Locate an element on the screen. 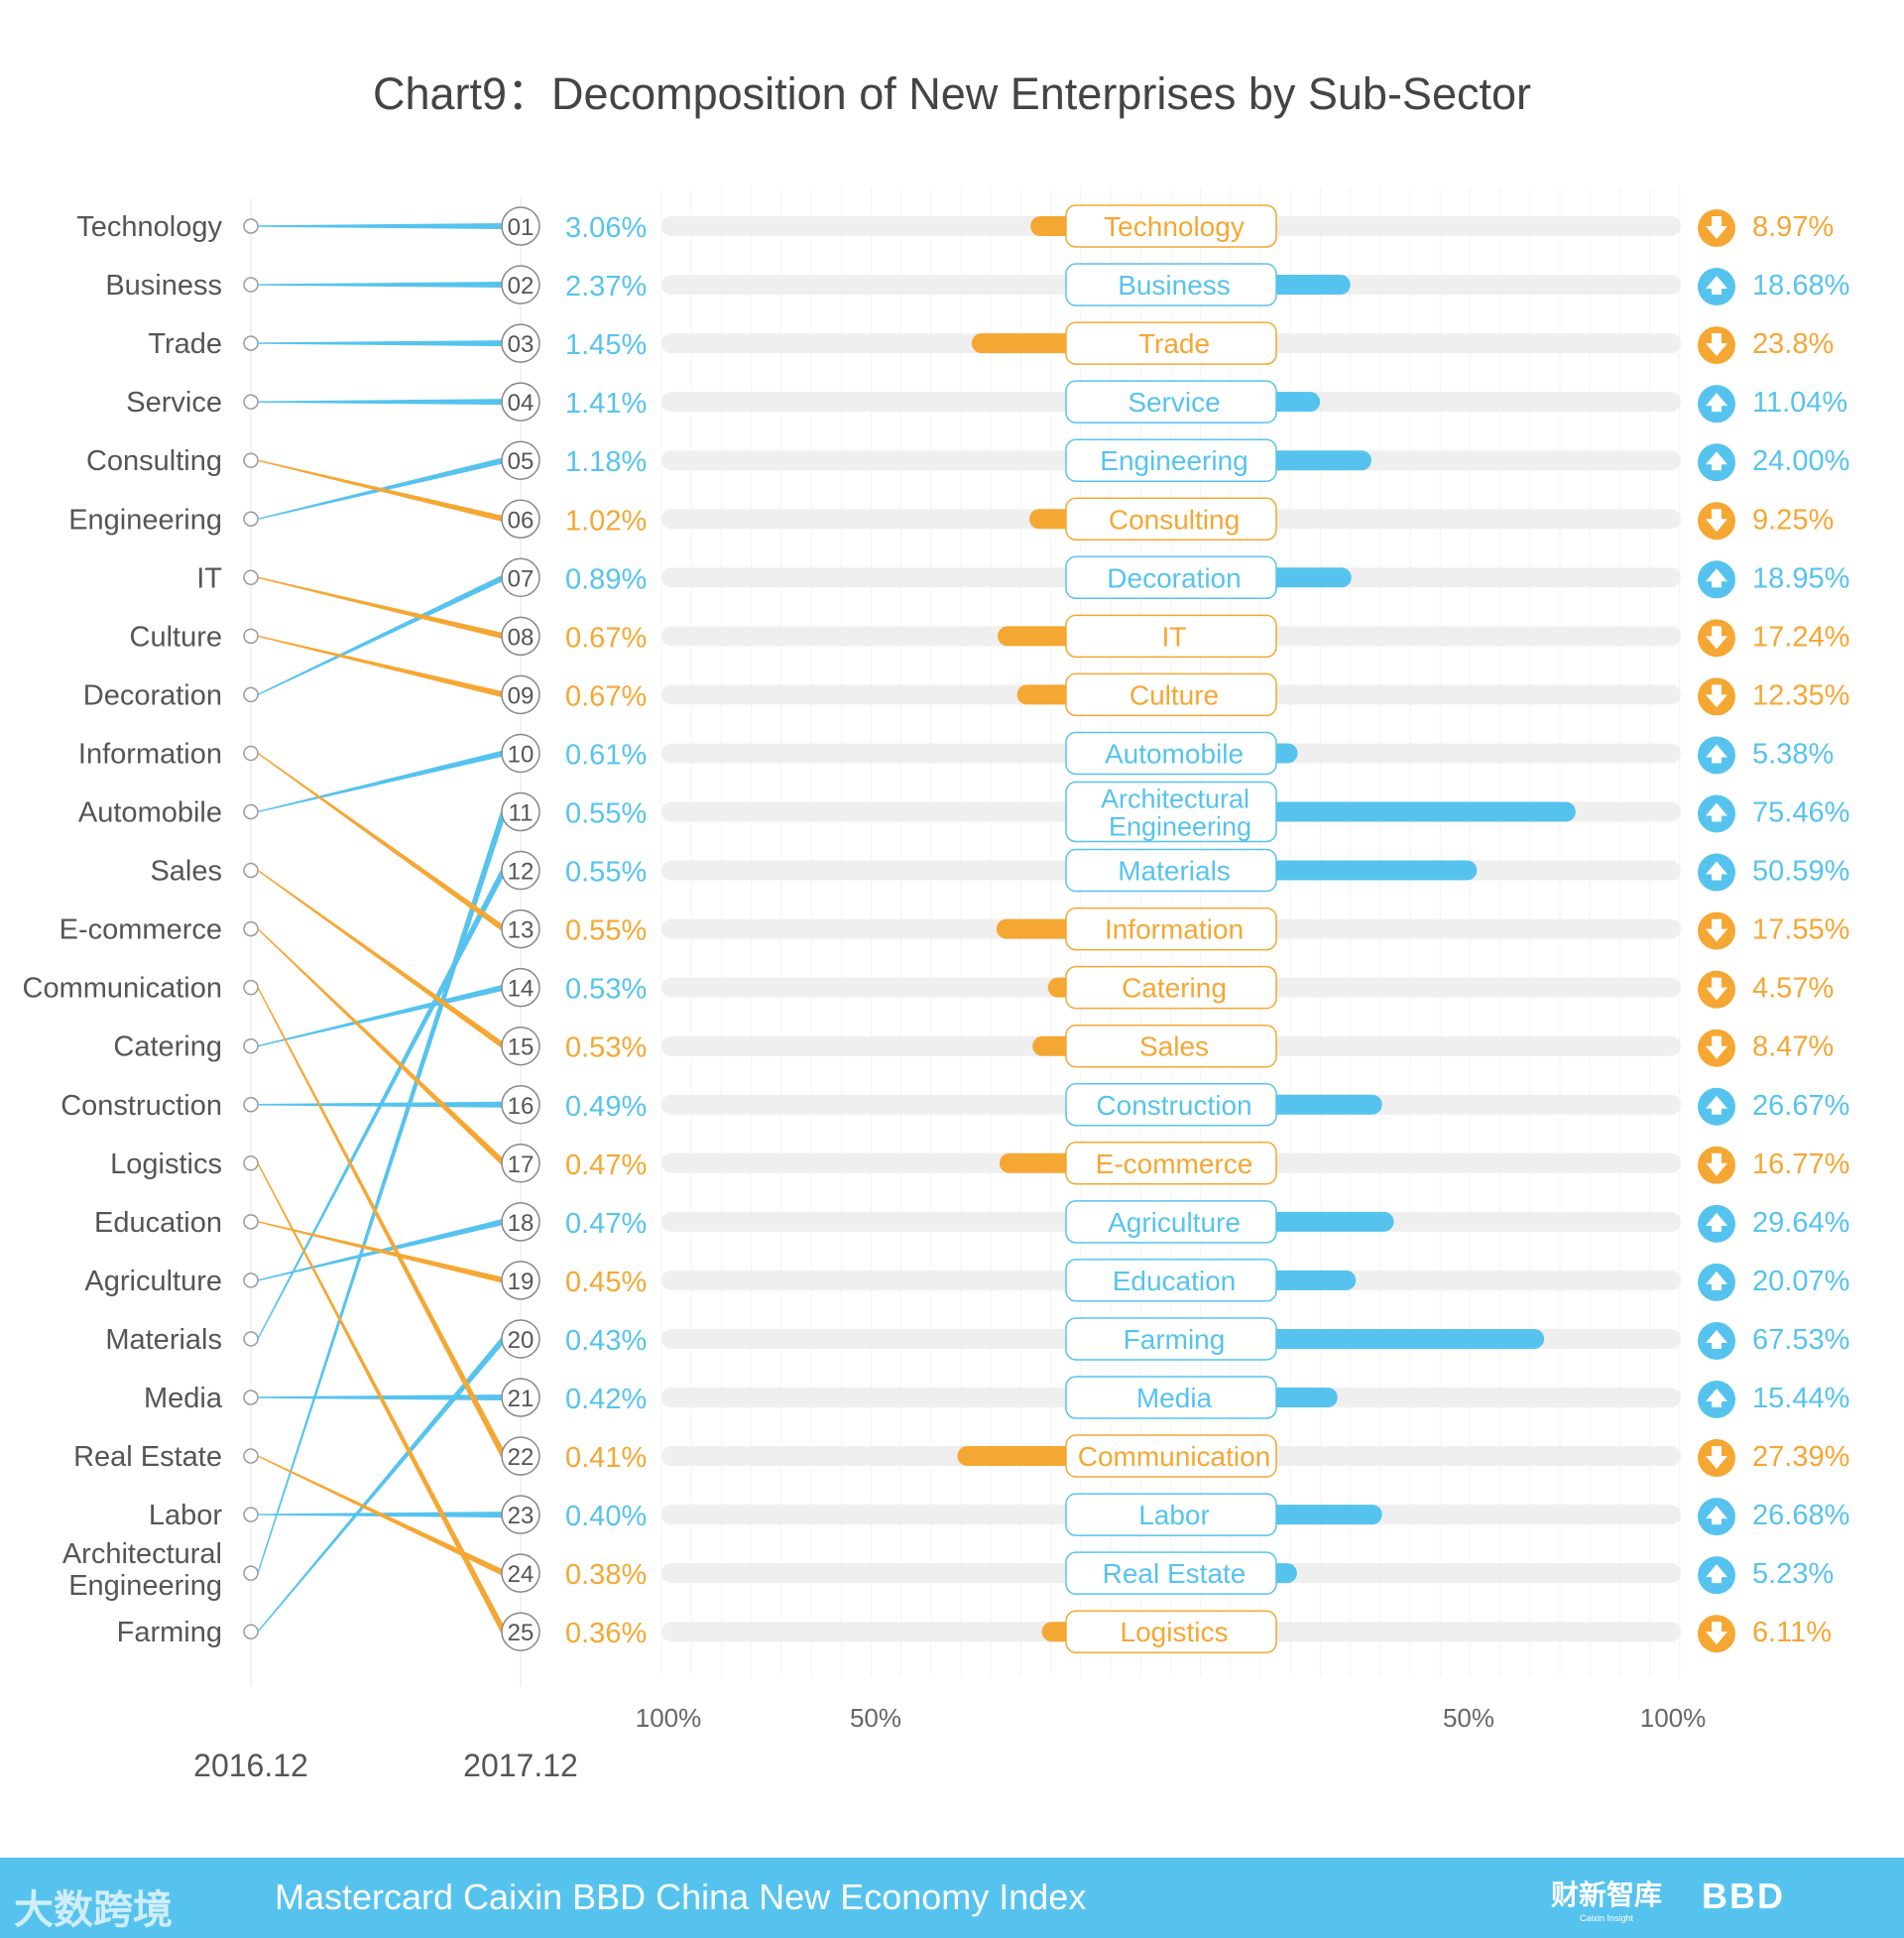 The width and height of the screenshot is (1904, 1938). change-value: 18.68% is located at coordinates (1800, 286).